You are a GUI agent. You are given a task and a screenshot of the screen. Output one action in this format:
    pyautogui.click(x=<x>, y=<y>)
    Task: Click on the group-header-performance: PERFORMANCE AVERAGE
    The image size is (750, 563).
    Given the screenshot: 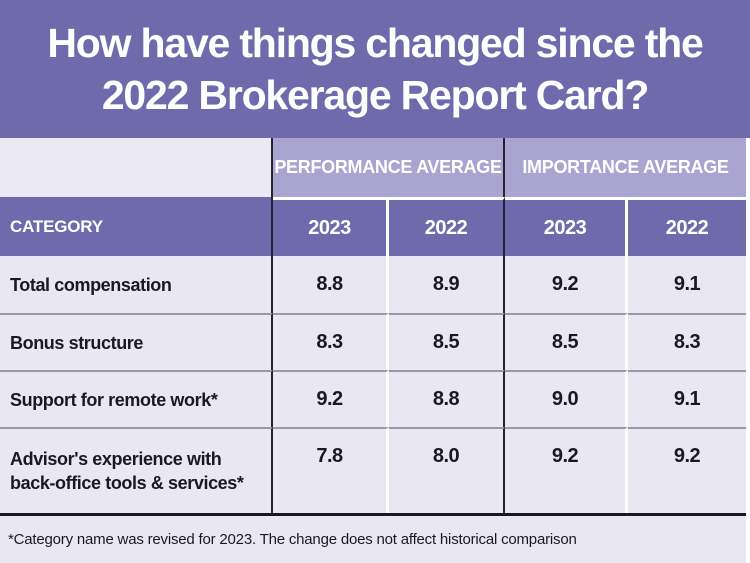 What is the action you would take?
    pyautogui.click(x=389, y=167)
    